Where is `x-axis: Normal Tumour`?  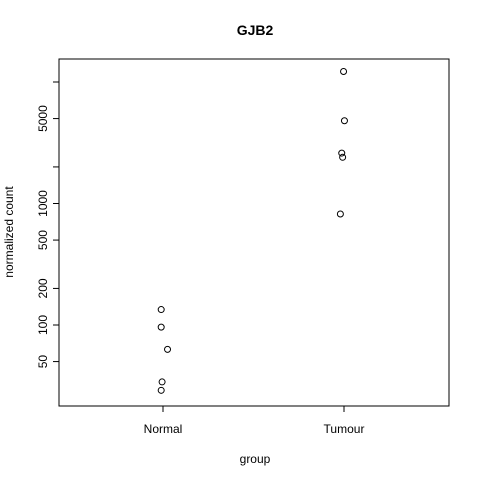 x-axis: Normal Tumour is located at coordinates (254, 420).